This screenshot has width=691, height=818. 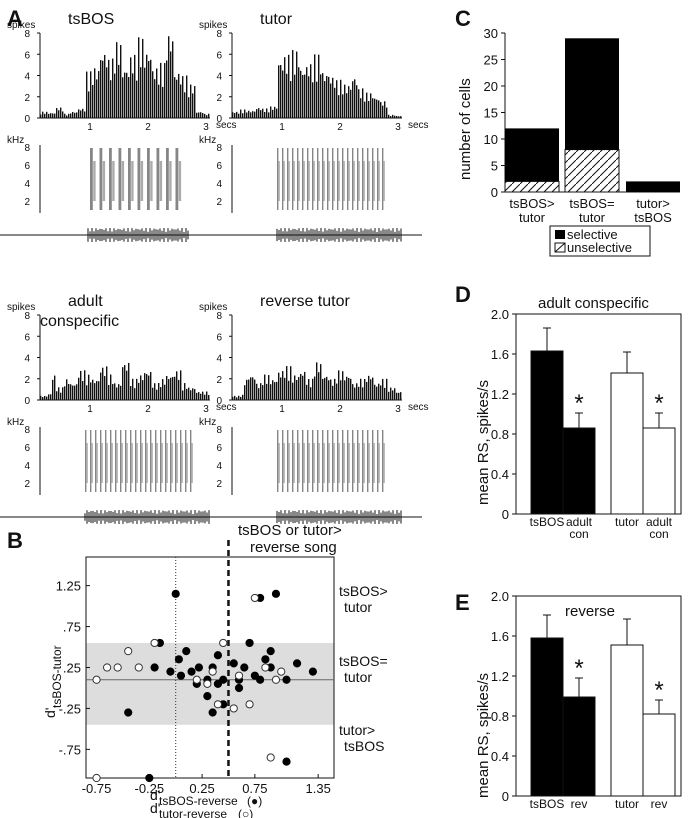 I want to click on panel-c-ylabel: number of cells, so click(x=465, y=129).